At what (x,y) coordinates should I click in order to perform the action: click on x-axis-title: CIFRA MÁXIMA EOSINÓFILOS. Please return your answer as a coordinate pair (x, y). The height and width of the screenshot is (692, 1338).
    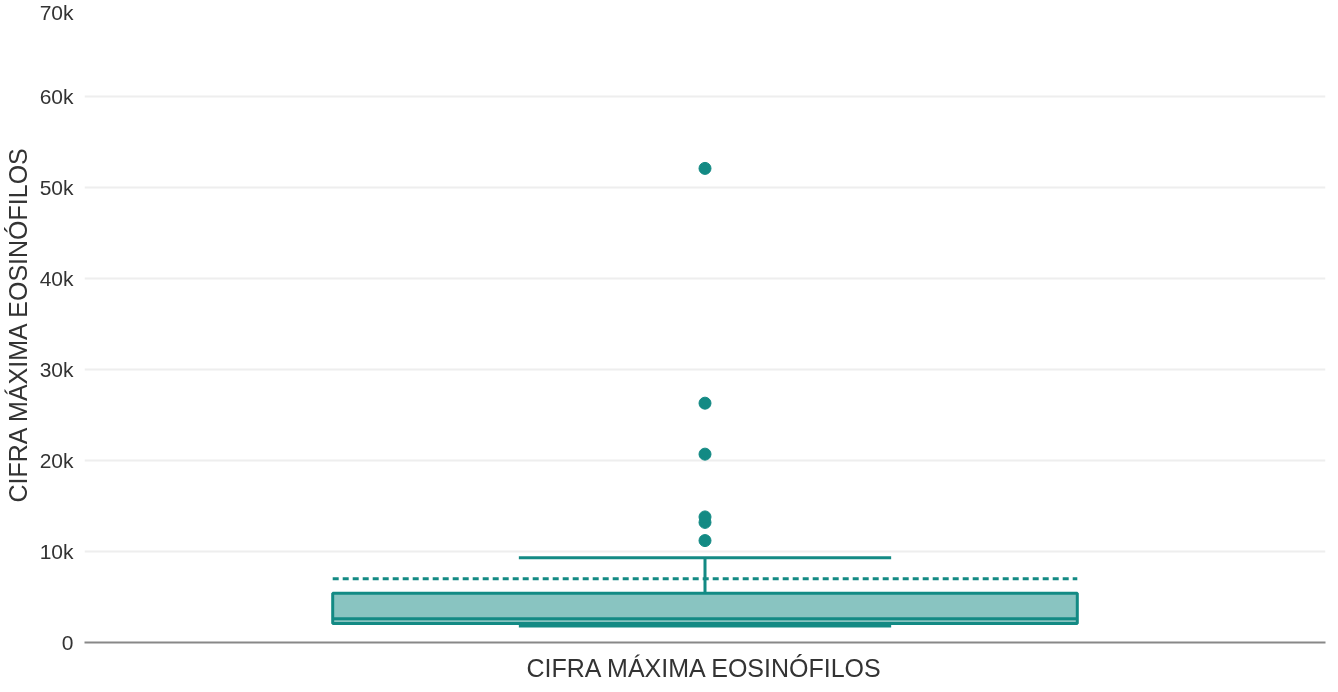
    Looking at the image, I should click on (703, 667).